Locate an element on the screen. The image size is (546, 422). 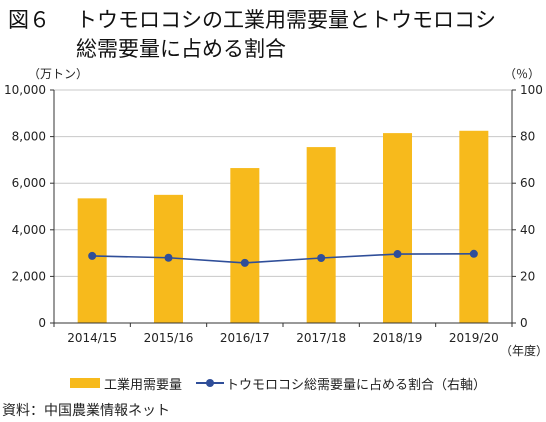
right-tick-label: 20 is located at coordinates (527, 276).